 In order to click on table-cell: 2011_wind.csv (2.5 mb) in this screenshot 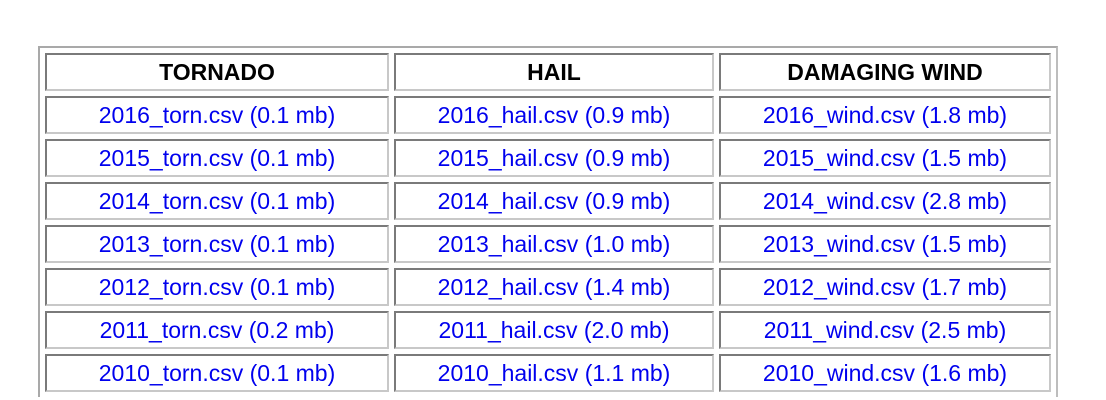, I will do `click(885, 330)`.